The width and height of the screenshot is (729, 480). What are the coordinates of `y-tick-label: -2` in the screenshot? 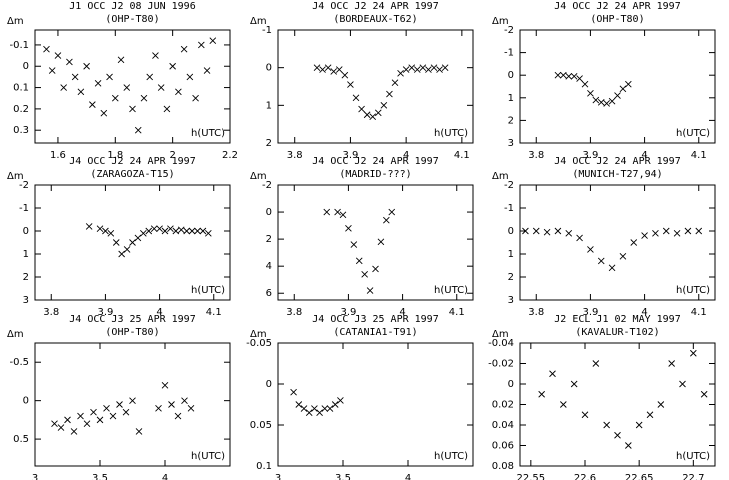 It's located at (509, 185).